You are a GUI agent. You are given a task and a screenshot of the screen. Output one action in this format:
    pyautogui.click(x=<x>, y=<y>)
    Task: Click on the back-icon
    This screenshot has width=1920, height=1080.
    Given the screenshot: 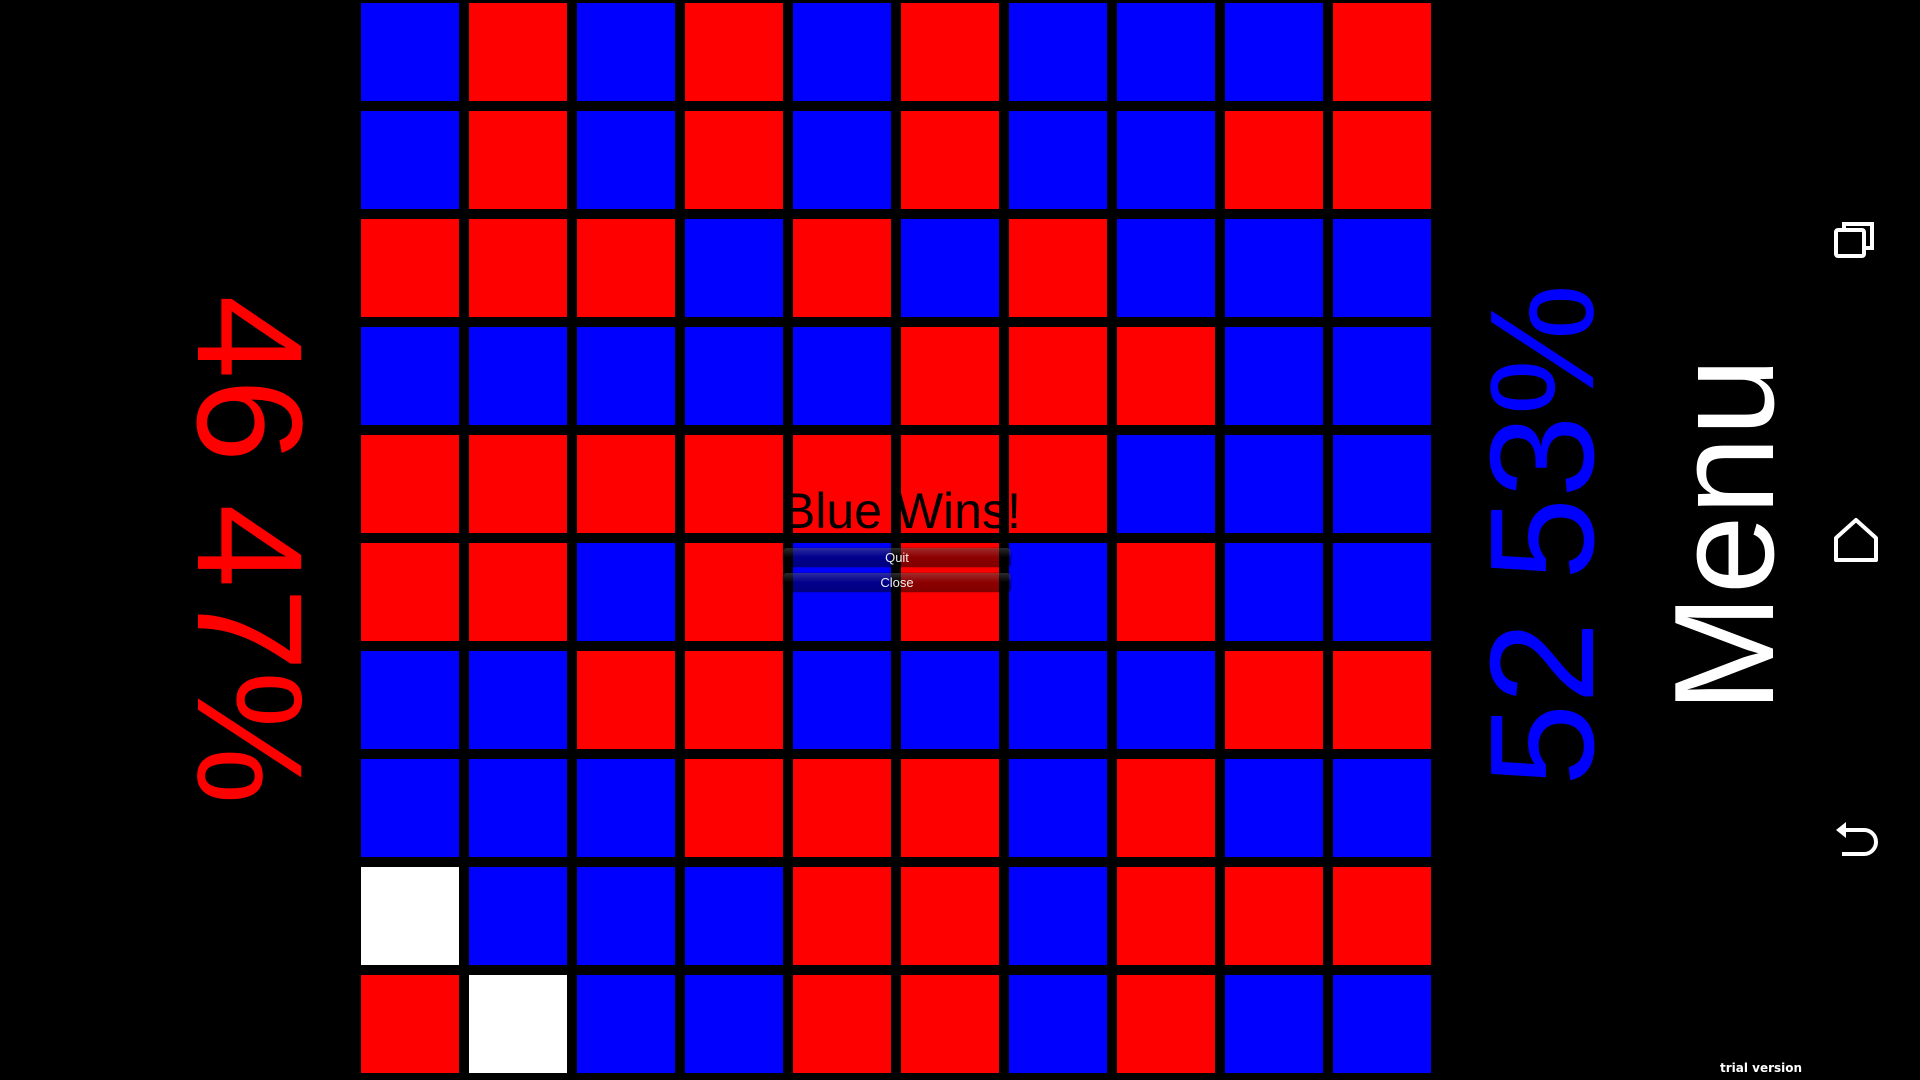 What is the action you would take?
    pyautogui.click(x=1856, y=840)
    